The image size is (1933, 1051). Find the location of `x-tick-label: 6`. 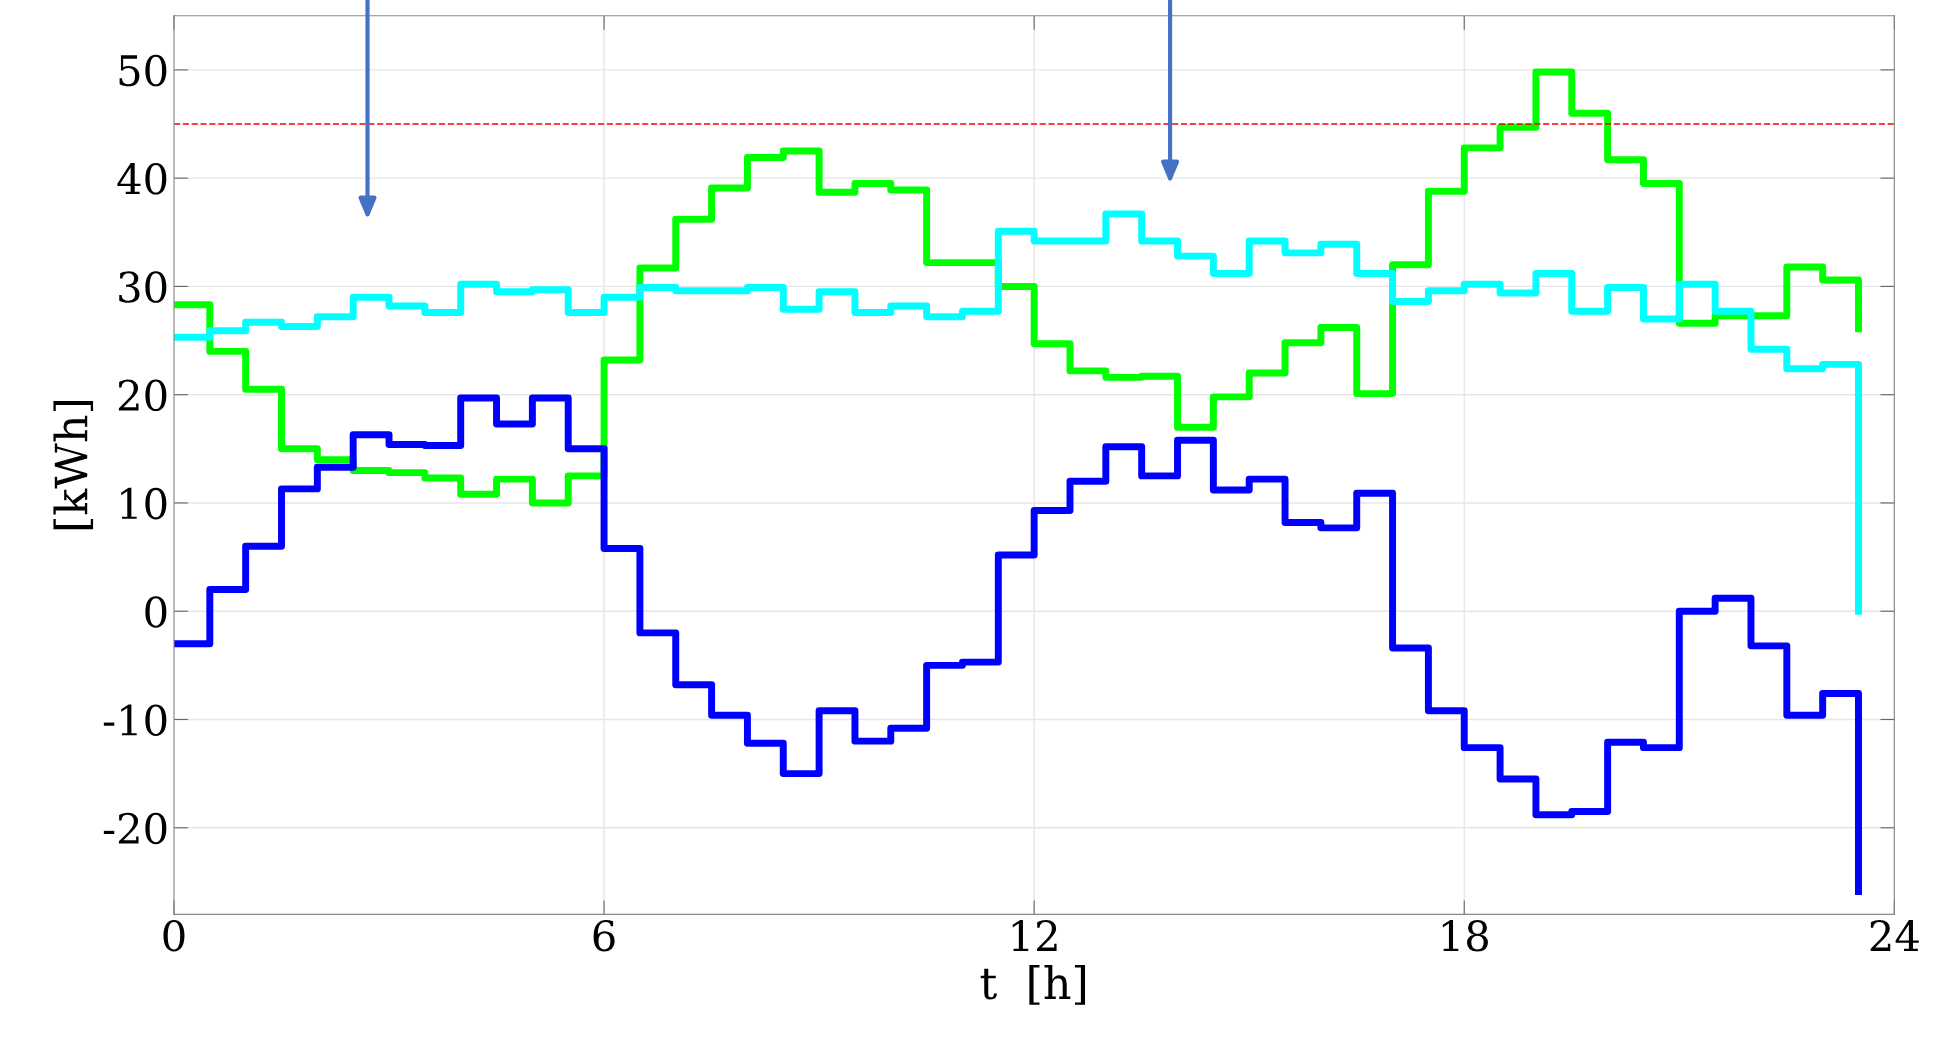

x-tick-label: 6 is located at coordinates (604, 935).